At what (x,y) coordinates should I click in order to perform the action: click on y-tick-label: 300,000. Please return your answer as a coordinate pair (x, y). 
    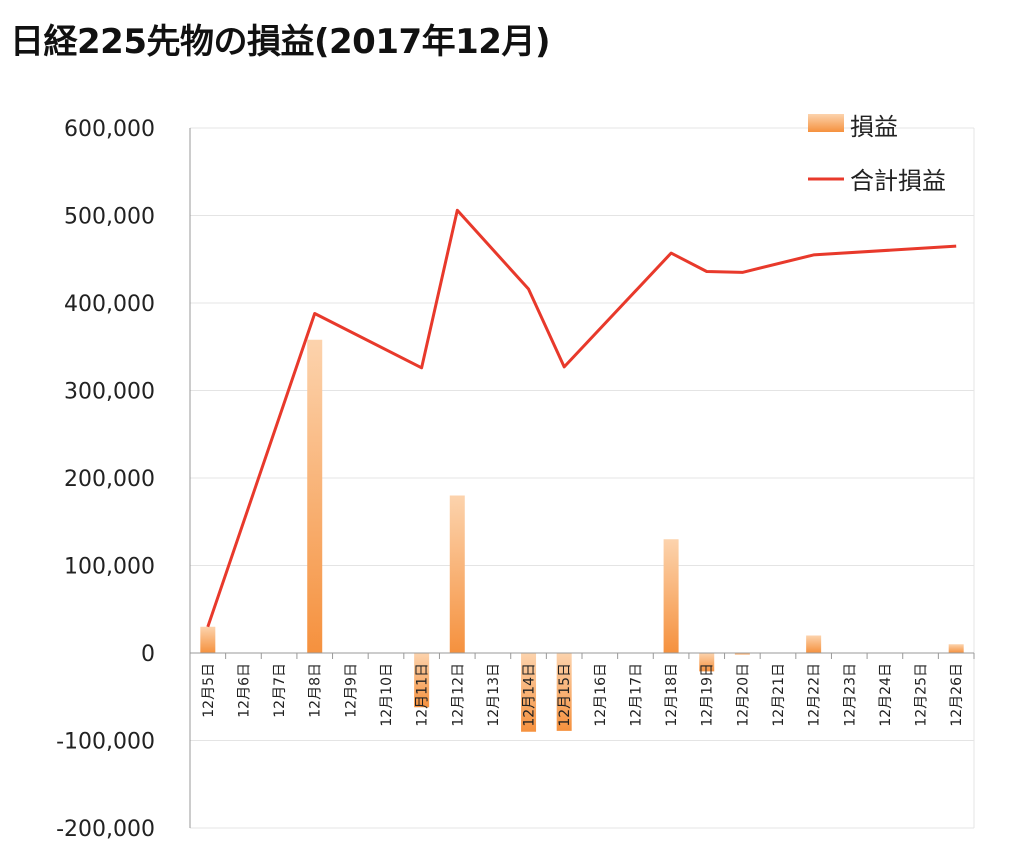
    Looking at the image, I should click on (109, 392).